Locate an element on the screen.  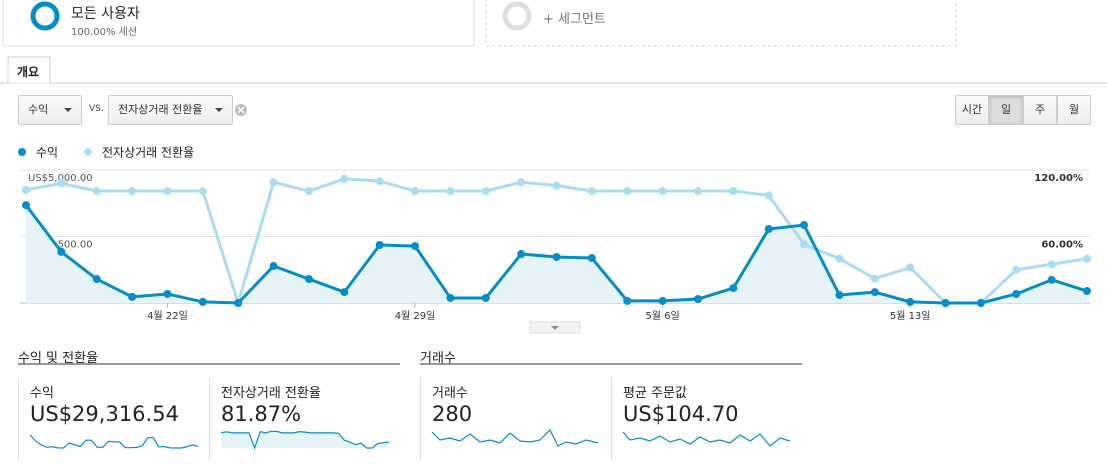
button-label: 시간 is located at coordinates (972, 109).